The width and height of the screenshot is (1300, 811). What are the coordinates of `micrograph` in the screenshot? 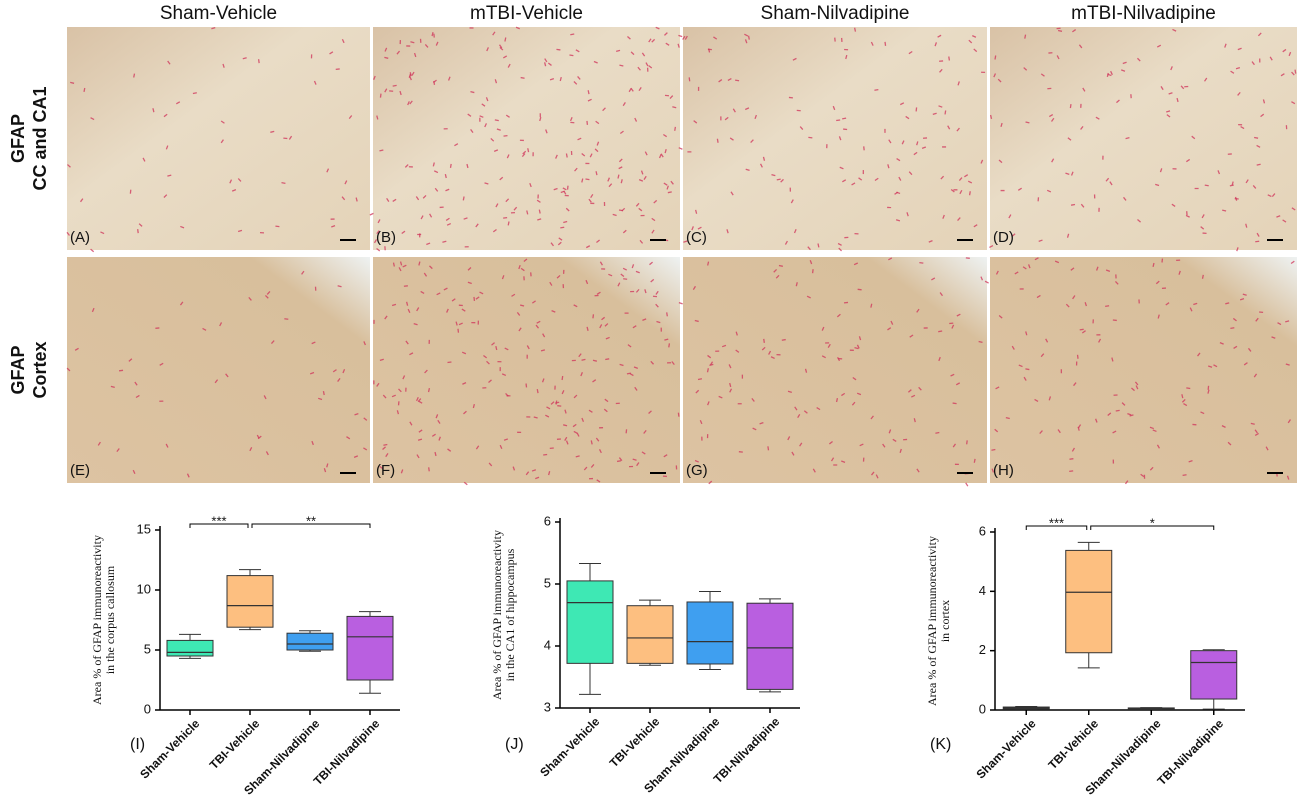 It's located at (835, 138).